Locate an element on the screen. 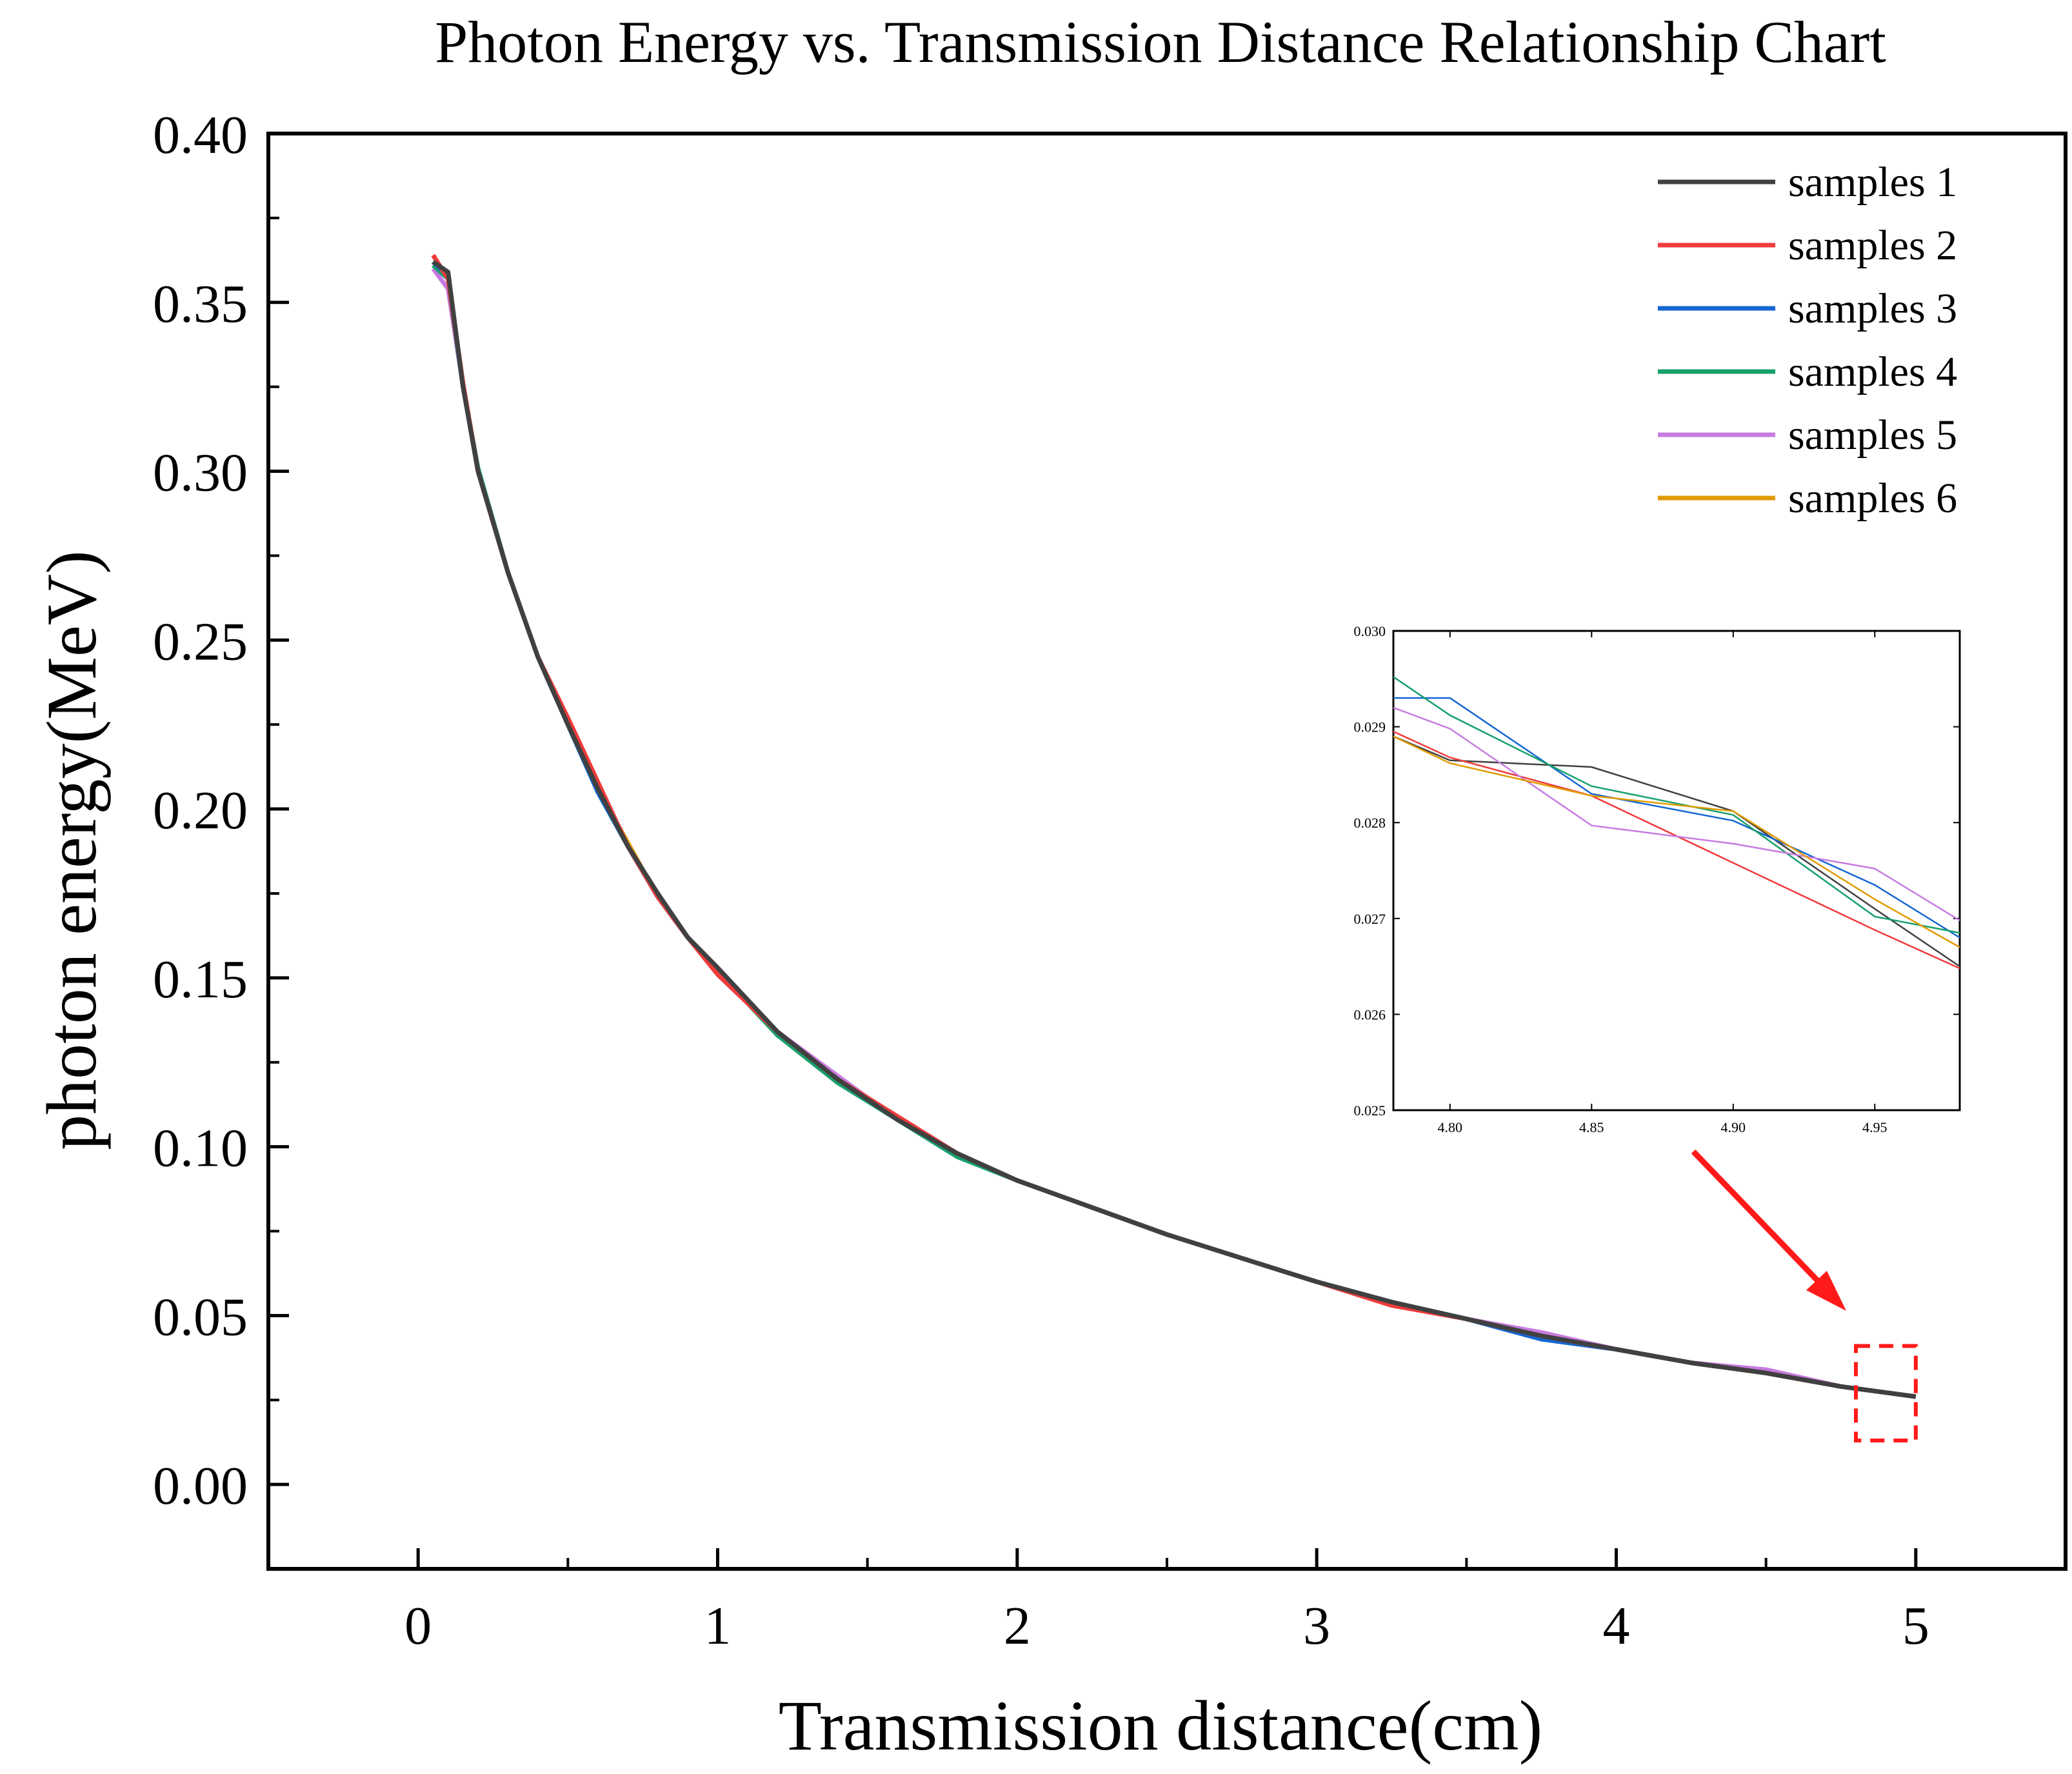  y-tick-label: 0.15 is located at coordinates (200, 980).